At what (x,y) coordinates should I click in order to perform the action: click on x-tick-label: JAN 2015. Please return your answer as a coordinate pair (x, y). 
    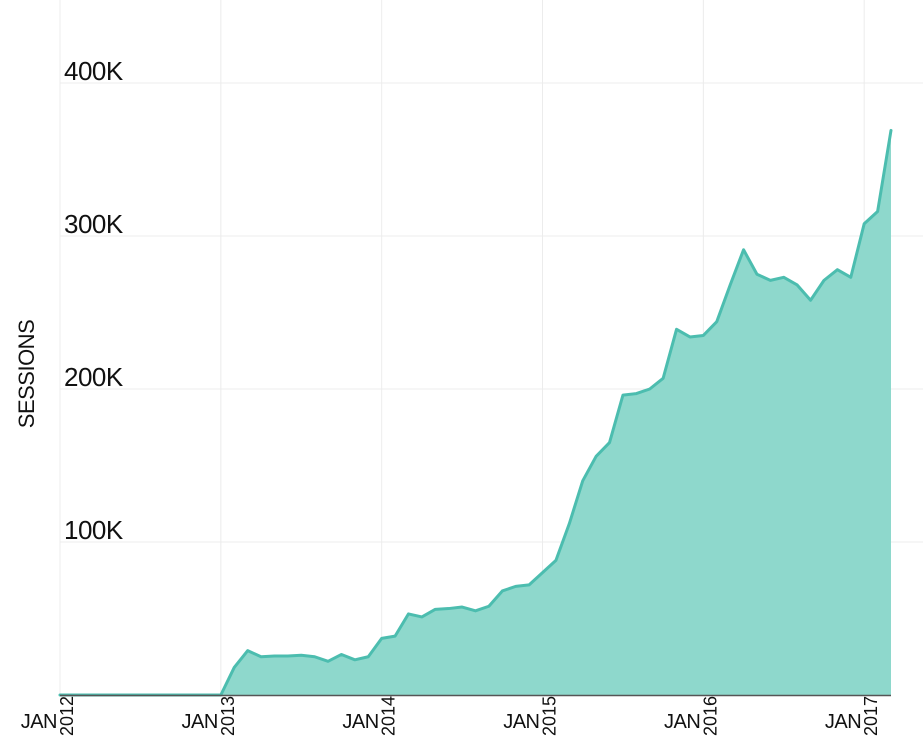
    Looking at the image, I should click on (531, 716).